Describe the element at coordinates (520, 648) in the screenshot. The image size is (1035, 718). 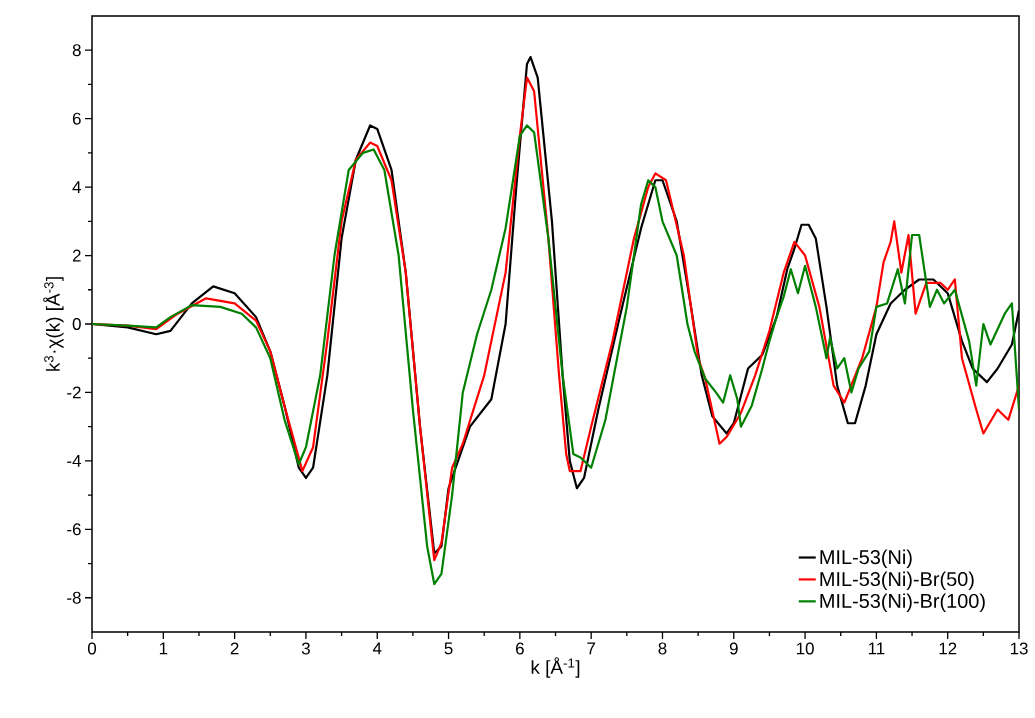
I see `x-tick-label: 6` at that location.